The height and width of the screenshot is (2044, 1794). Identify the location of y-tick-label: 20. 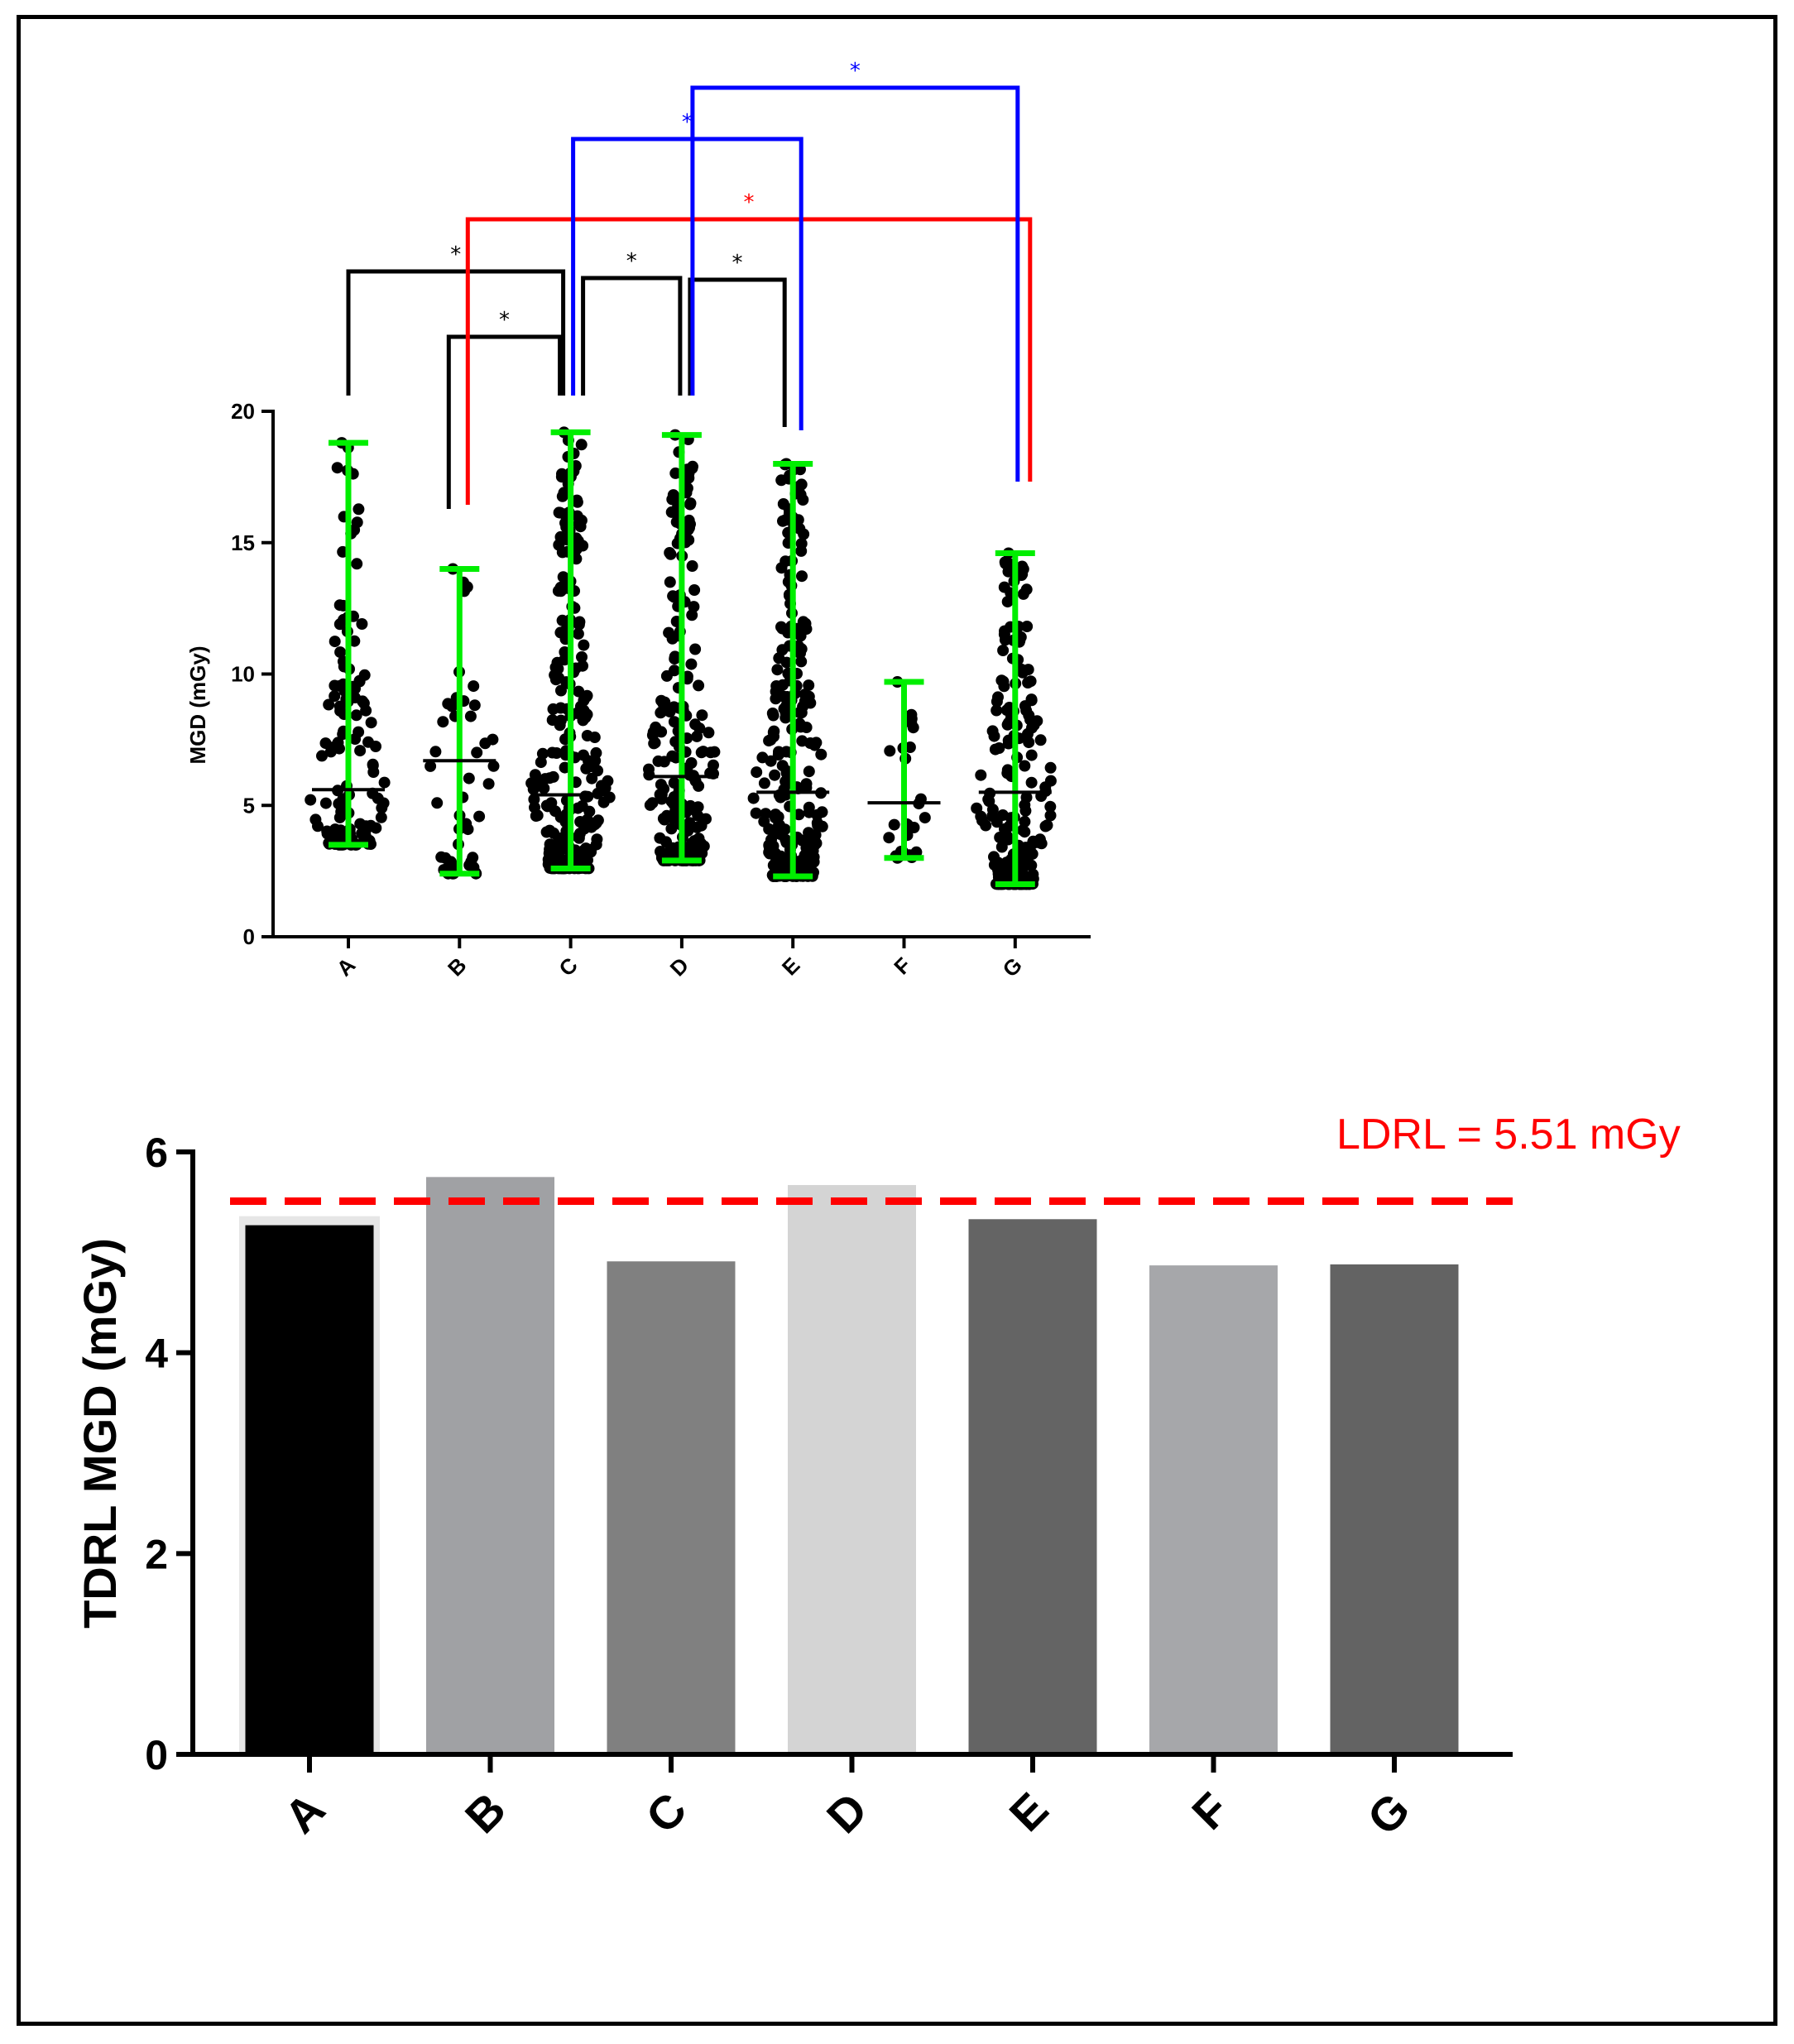
(243, 412).